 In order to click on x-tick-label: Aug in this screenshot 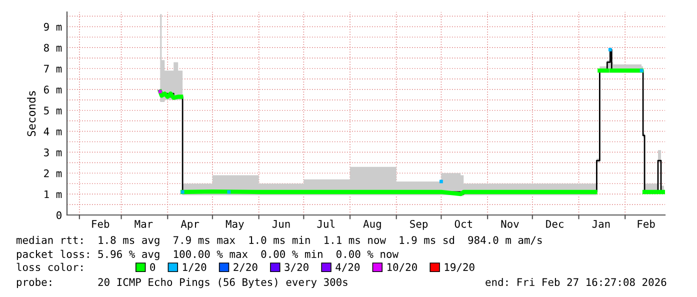, I will do `click(372, 225)`.